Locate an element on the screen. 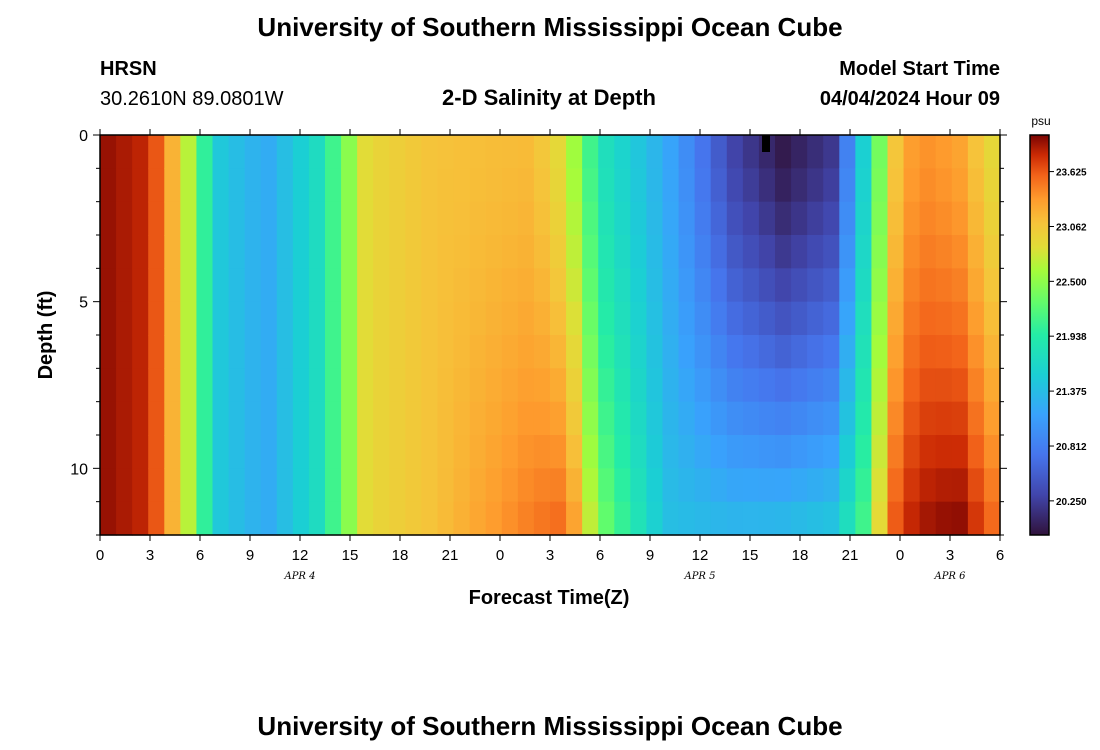 The image size is (1100, 750). colorbar-tick-label: 22.500 is located at coordinates (1071, 282).